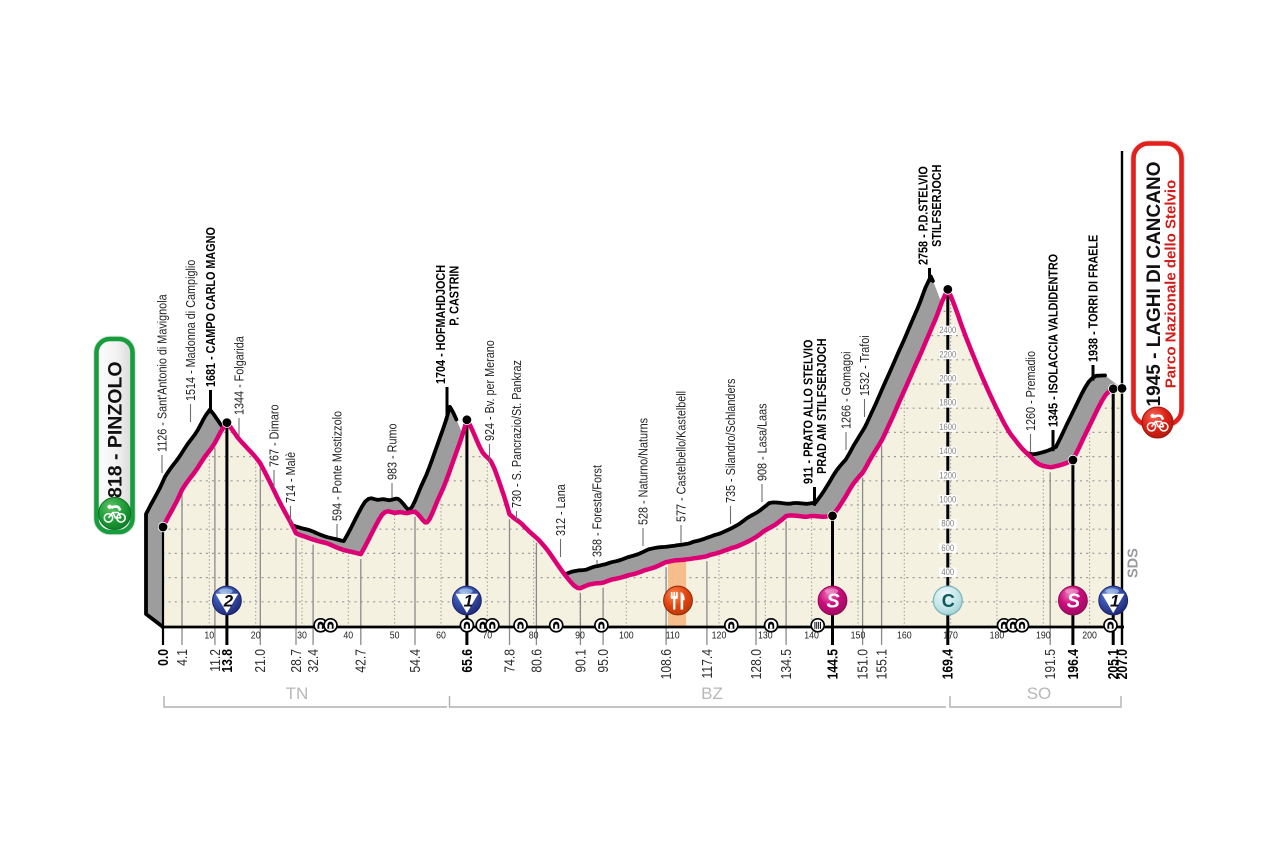  What do you see at coordinates (832, 664) in the screenshot?
I see `svg-text: 144.5` at bounding box center [832, 664].